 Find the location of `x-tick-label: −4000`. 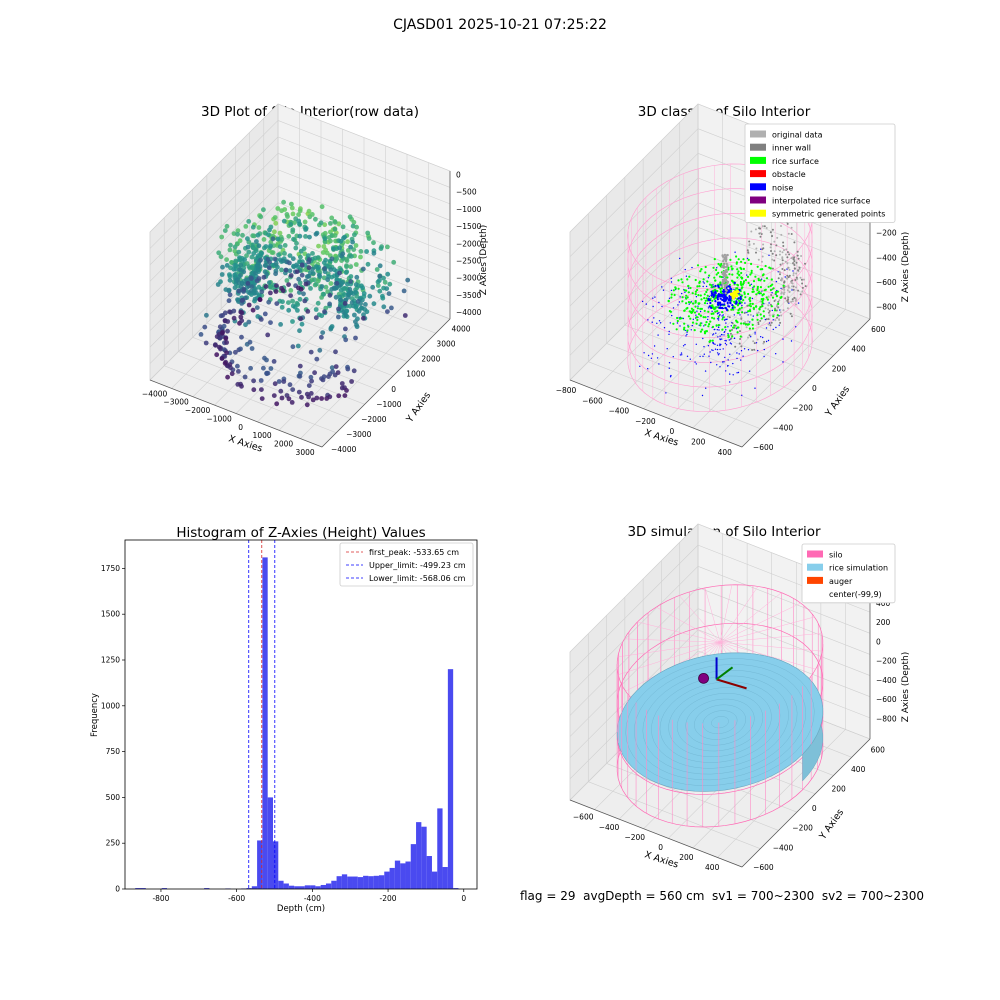

x-tick-label: −4000 is located at coordinates (155, 393).